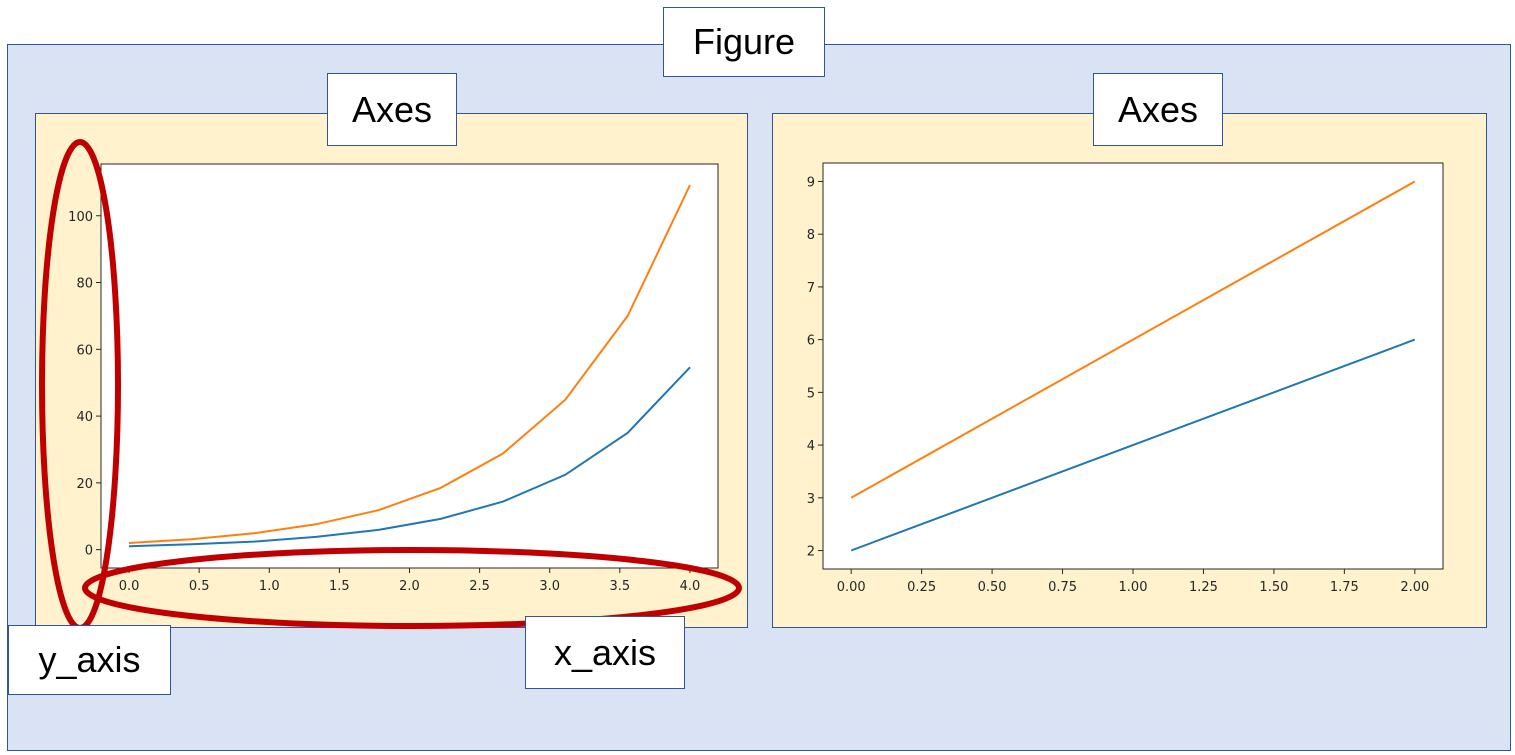 This screenshot has width=1515, height=755. What do you see at coordinates (1273, 587) in the screenshot?
I see `x-tick-label: 1.50` at bounding box center [1273, 587].